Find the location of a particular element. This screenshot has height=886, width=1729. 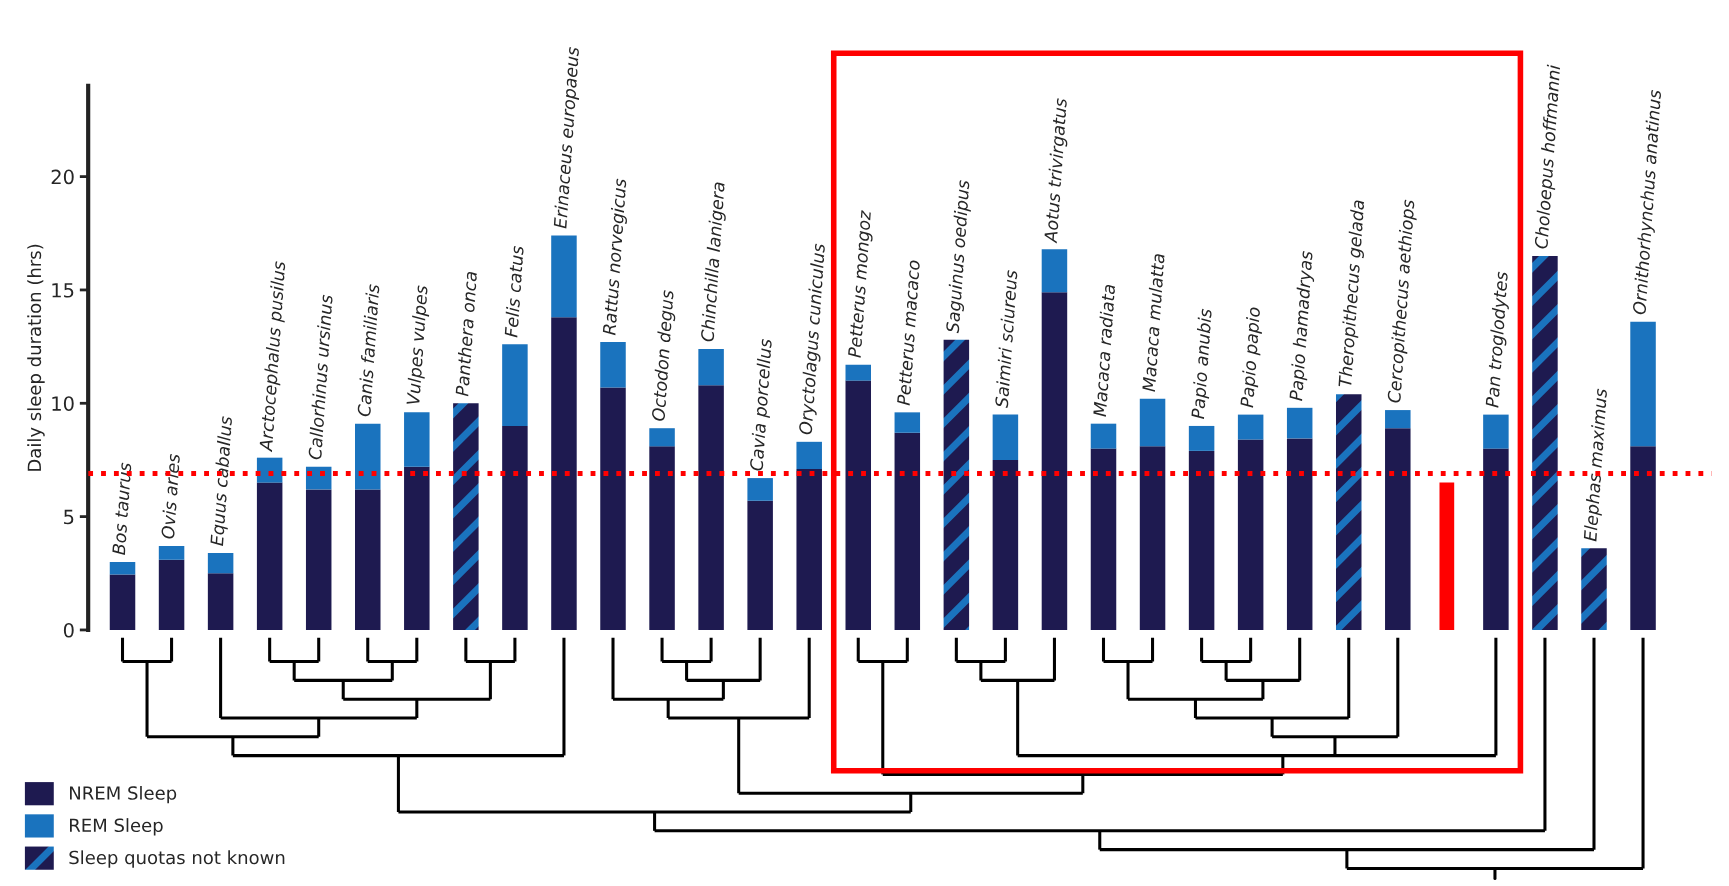

y-tick-label: 5 is located at coordinates (69, 517).